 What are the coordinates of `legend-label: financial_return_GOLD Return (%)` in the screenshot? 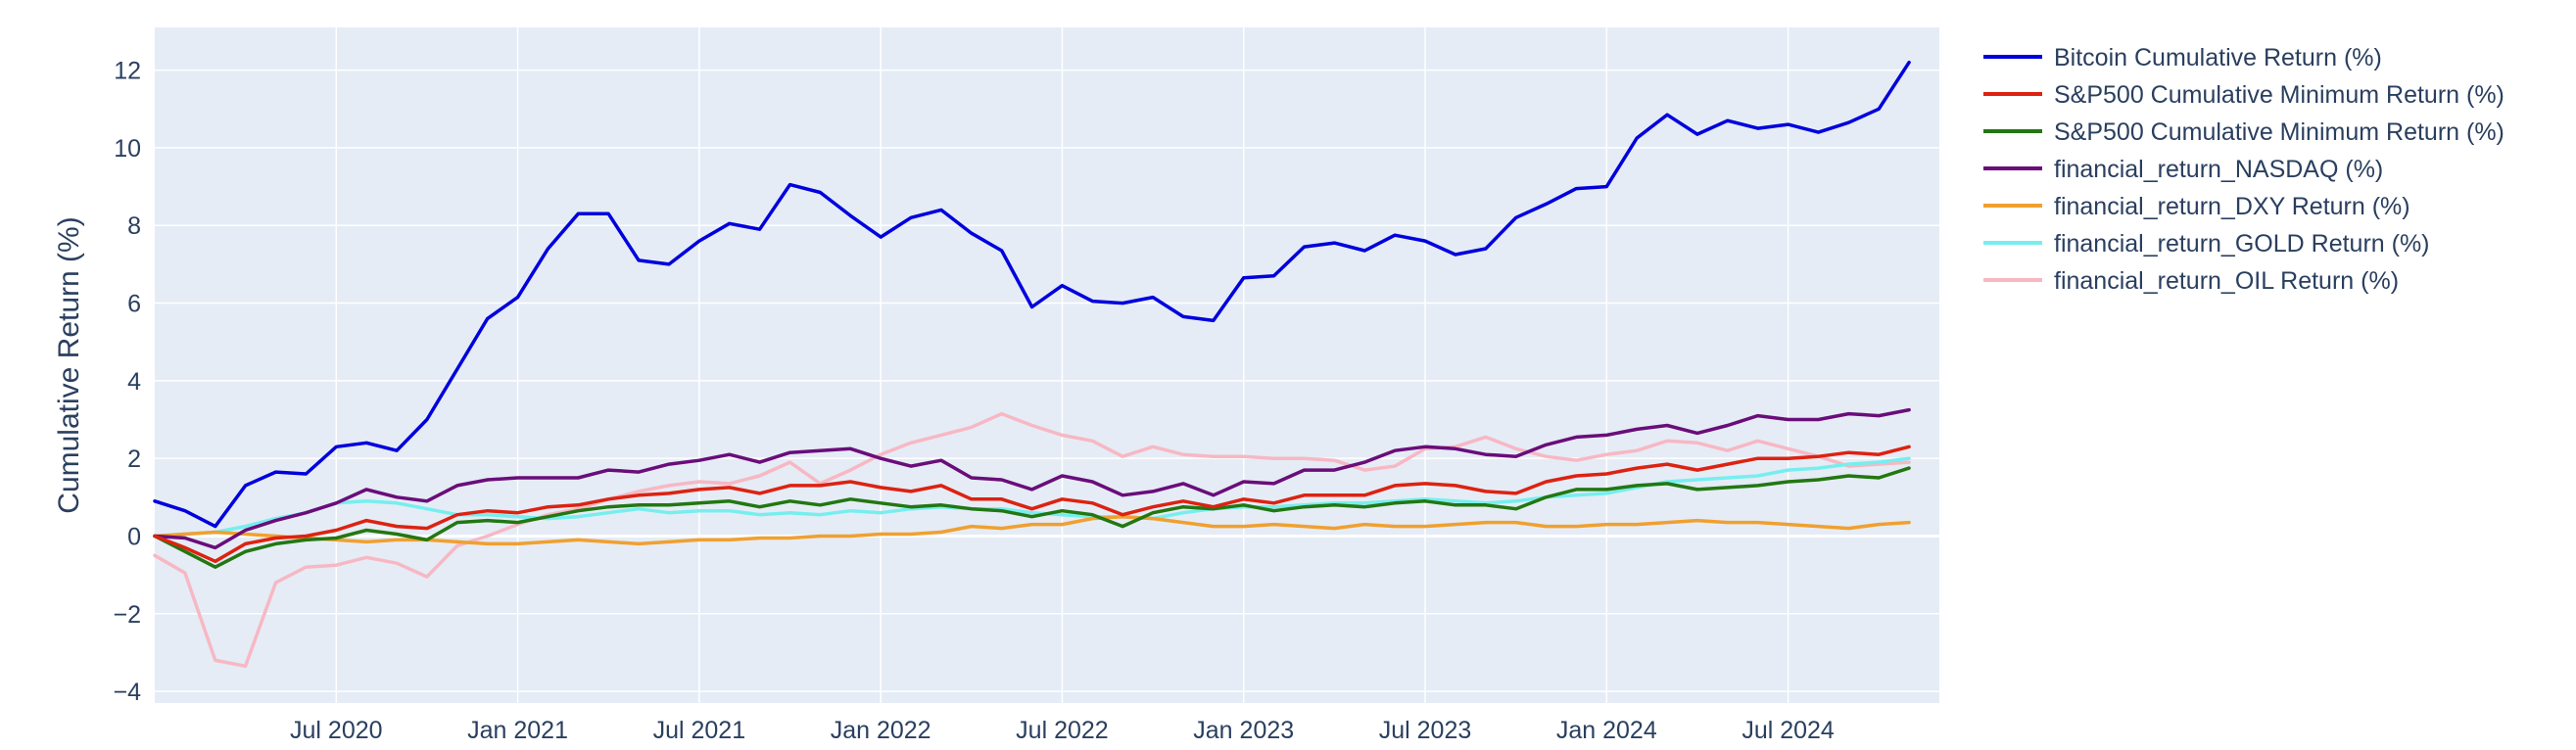 It's located at (2242, 244).